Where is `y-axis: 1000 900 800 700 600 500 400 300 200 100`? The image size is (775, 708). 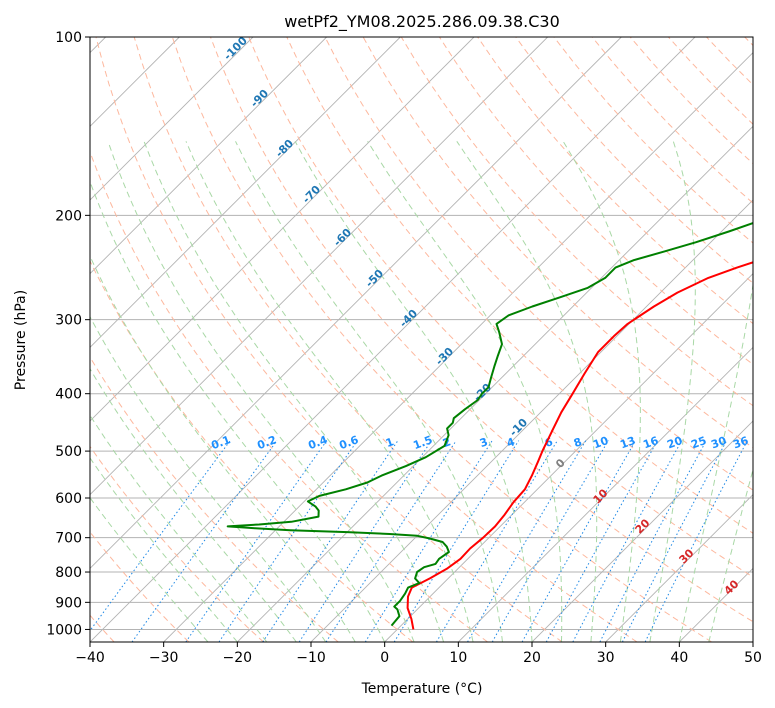
y-axis: 1000 900 800 700 600 500 400 300 200 100 is located at coordinates (68, 334).